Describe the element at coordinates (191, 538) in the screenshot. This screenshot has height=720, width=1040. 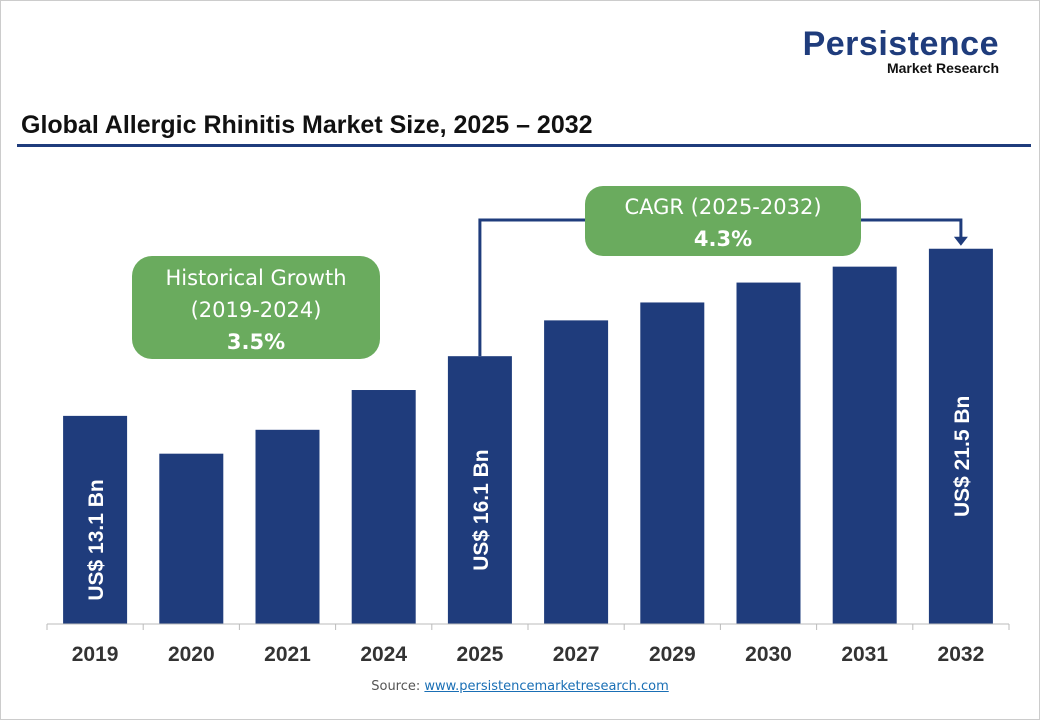
I see `bar-2020` at that location.